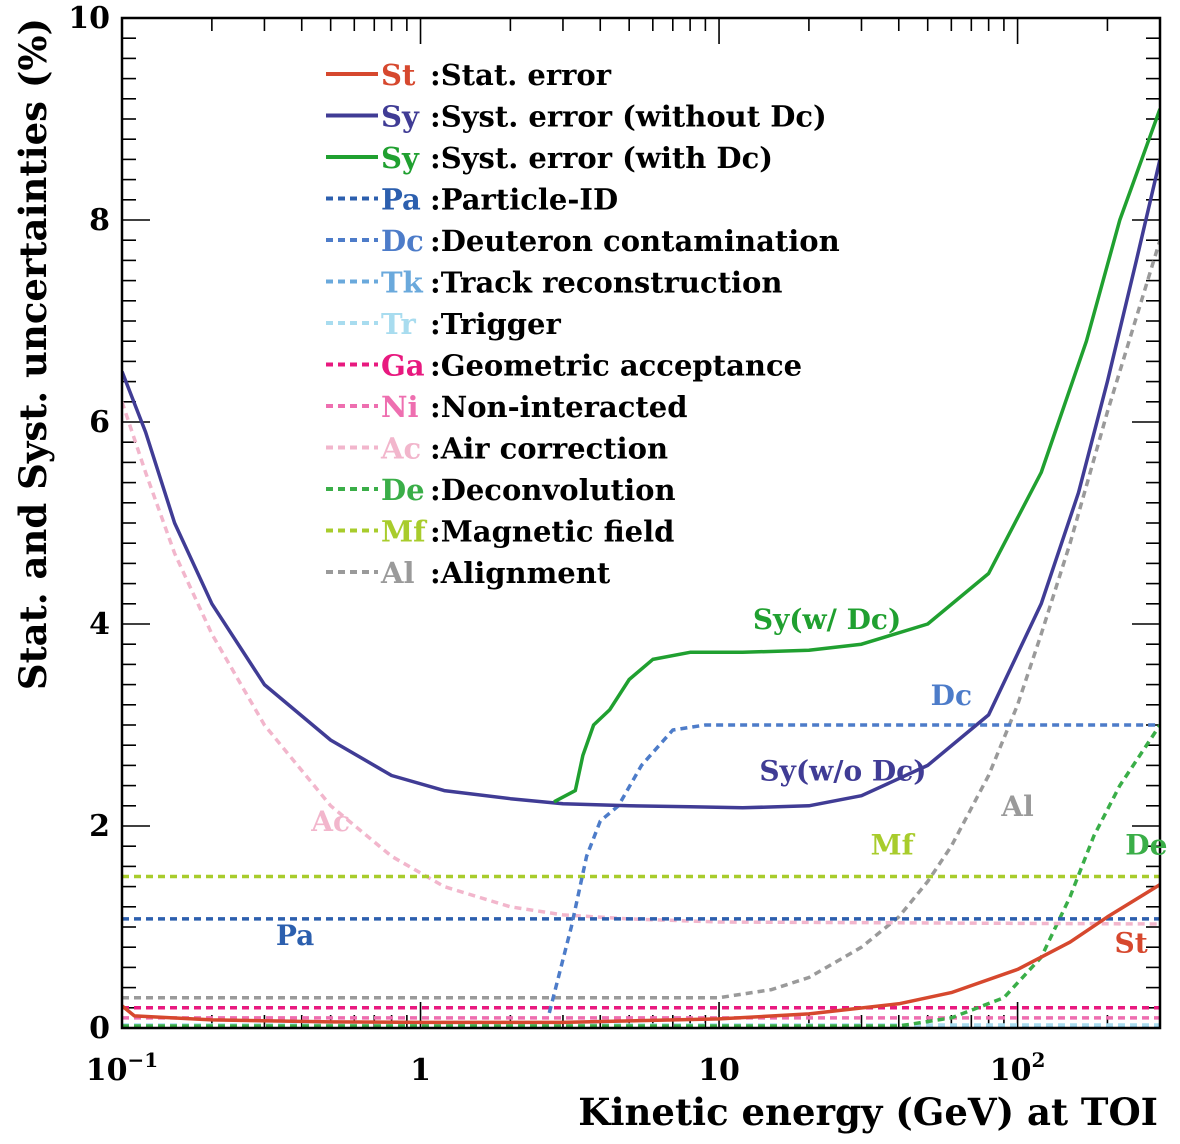 This screenshot has height=1144, width=1180. What do you see at coordinates (616, 366) in the screenshot?
I see `legend-label: :Geometric acceptance` at bounding box center [616, 366].